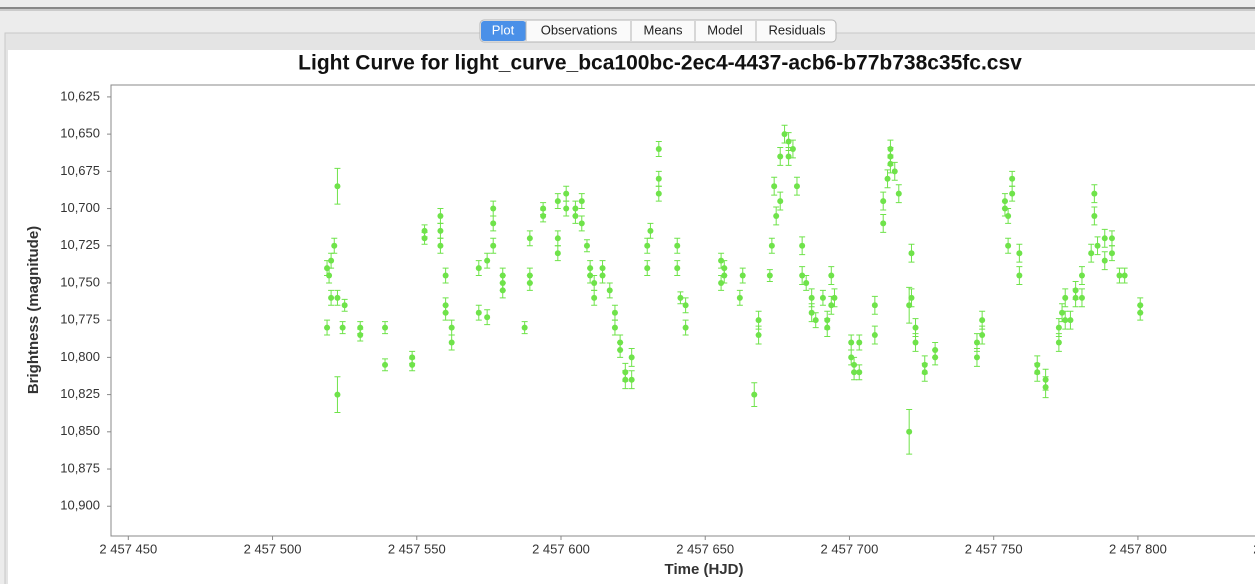 The height and width of the screenshot is (584, 1255). I want to click on tab-strip, so click(658, 31).